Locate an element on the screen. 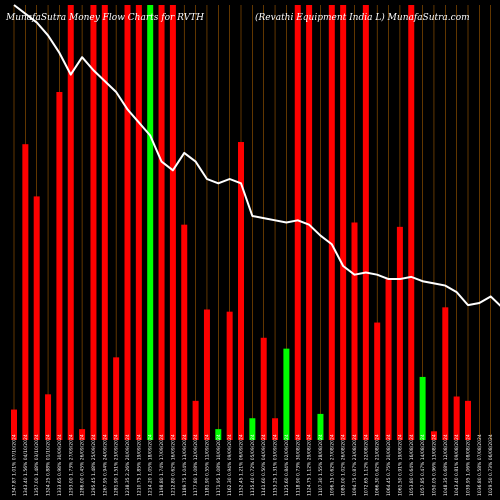 This screenshot has height=500, width=500. x-tick-label: 1357.00 1.48% 03/10/2024 is located at coordinates (37, 465).